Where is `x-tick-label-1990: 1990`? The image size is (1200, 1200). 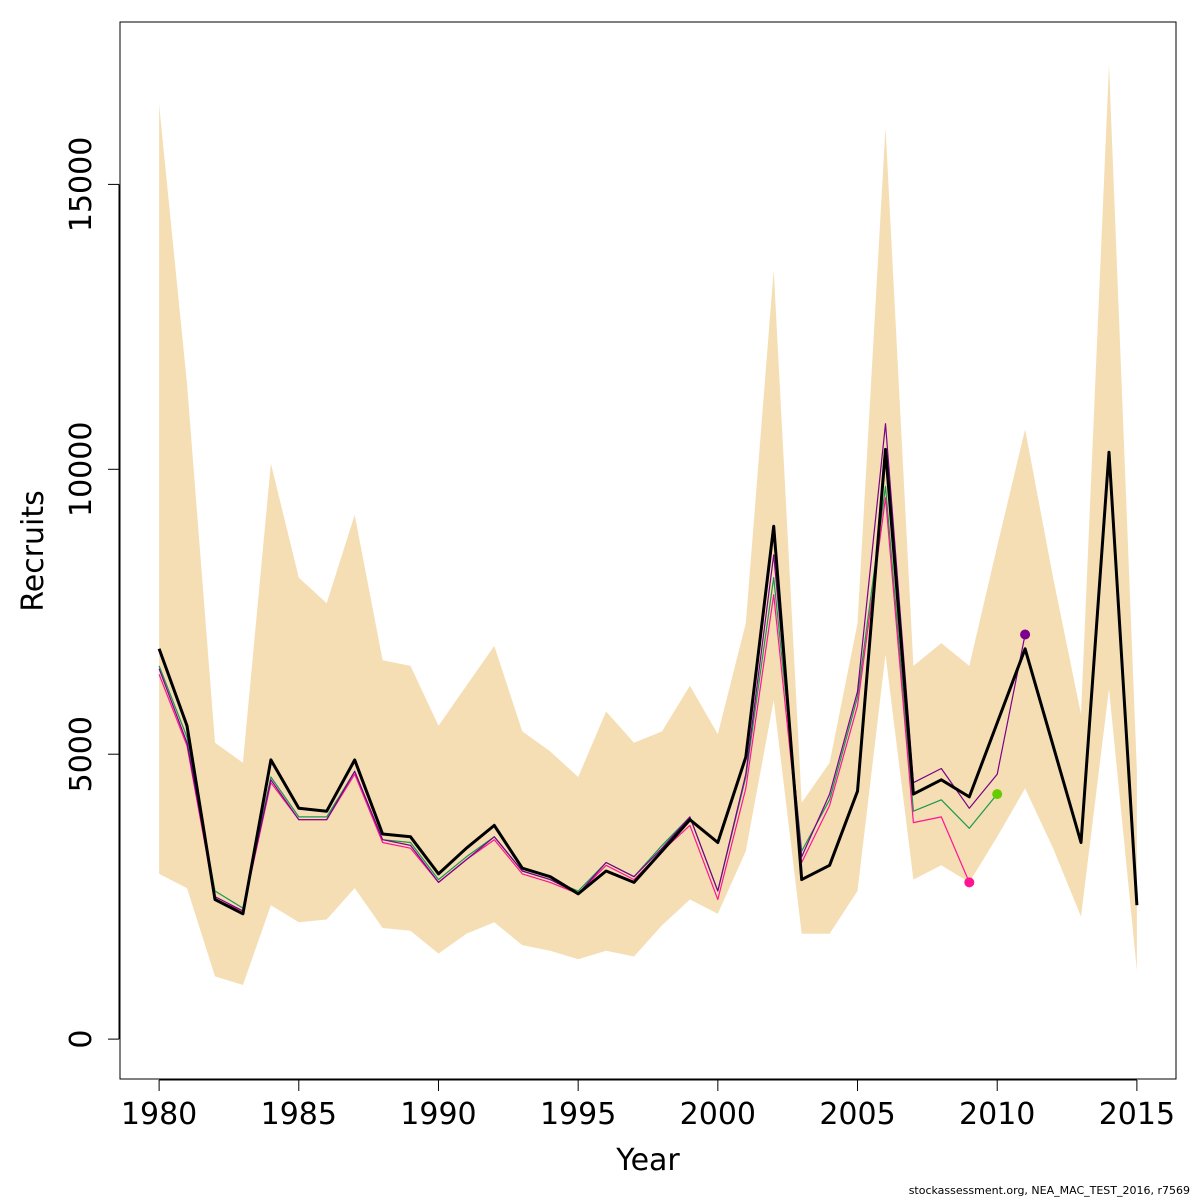 x-tick-label-1990: 1990 is located at coordinates (438, 1114).